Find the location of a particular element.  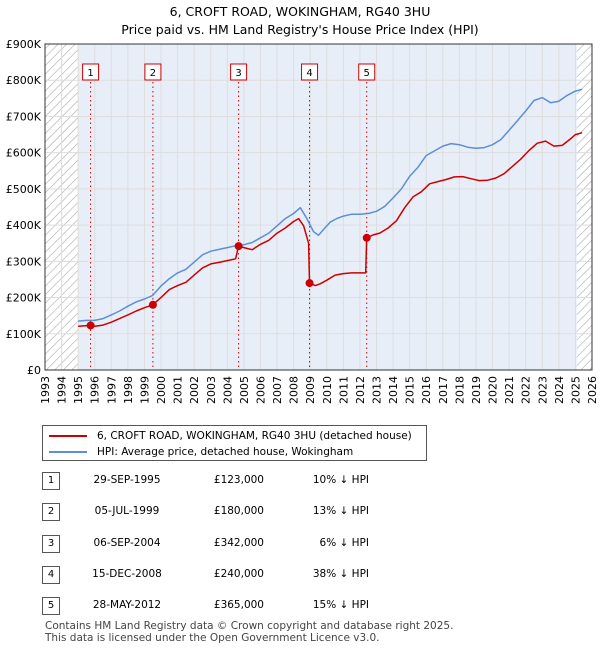

sale-number-badge: 2 is located at coordinates (51, 512).